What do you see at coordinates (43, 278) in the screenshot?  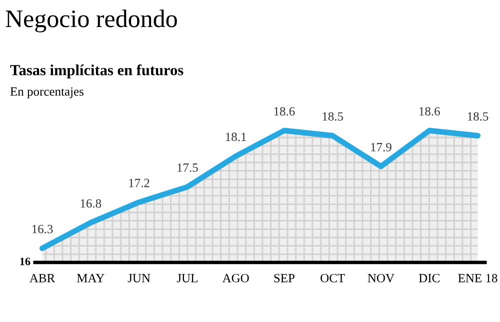 I see `x-tick-label: ABR` at bounding box center [43, 278].